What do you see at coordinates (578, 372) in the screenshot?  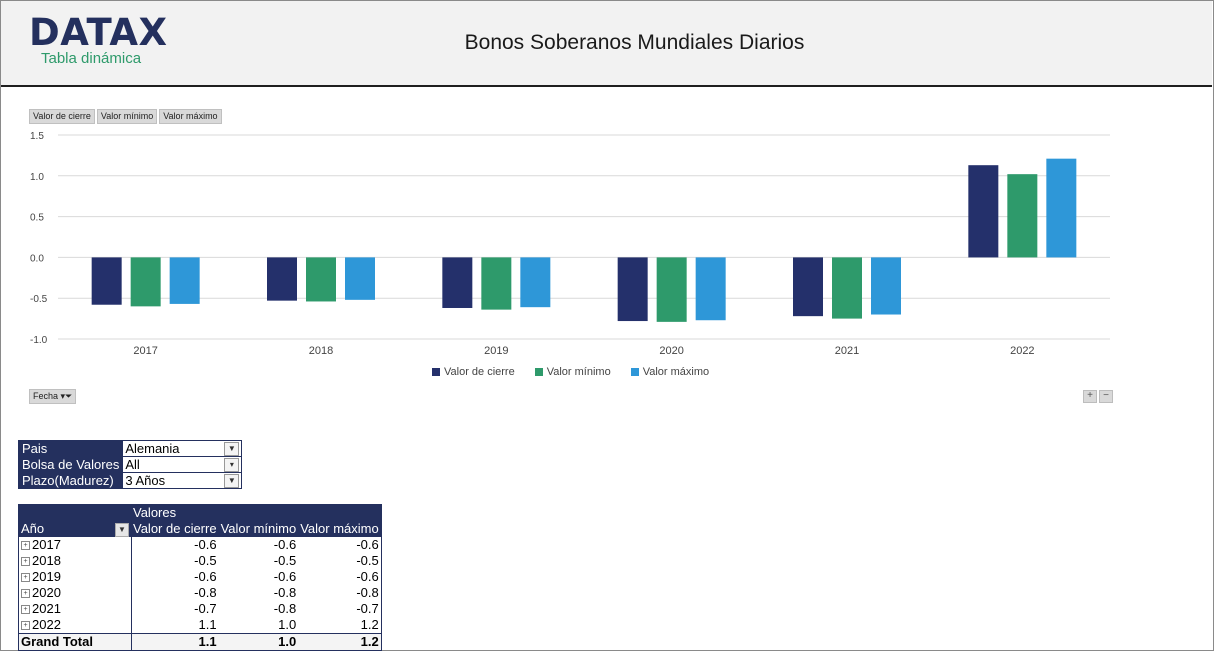 I see `legend-label-minimo: Valor mínimo` at bounding box center [578, 372].